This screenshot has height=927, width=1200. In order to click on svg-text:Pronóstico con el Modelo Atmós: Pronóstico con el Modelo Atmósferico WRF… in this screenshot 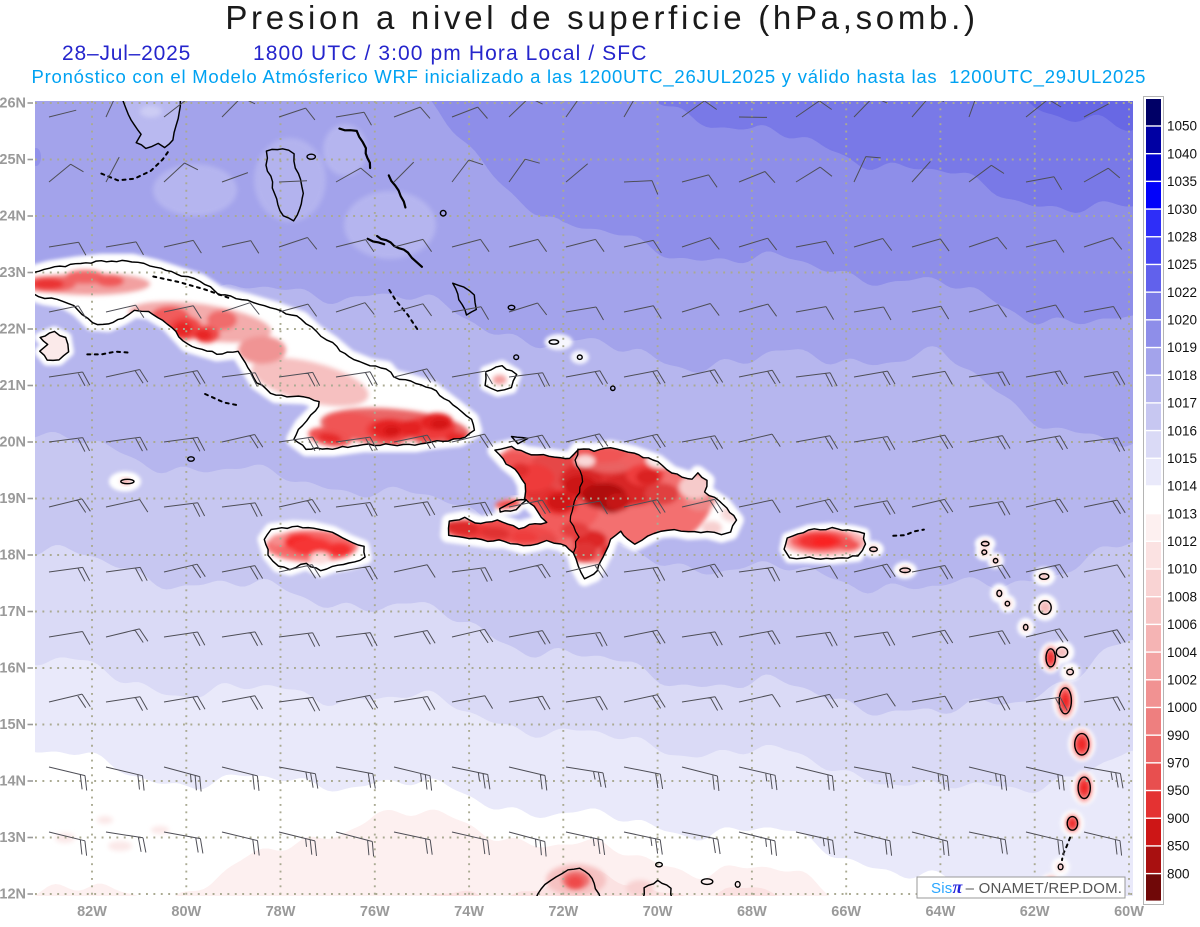, I will do `click(589, 77)`.